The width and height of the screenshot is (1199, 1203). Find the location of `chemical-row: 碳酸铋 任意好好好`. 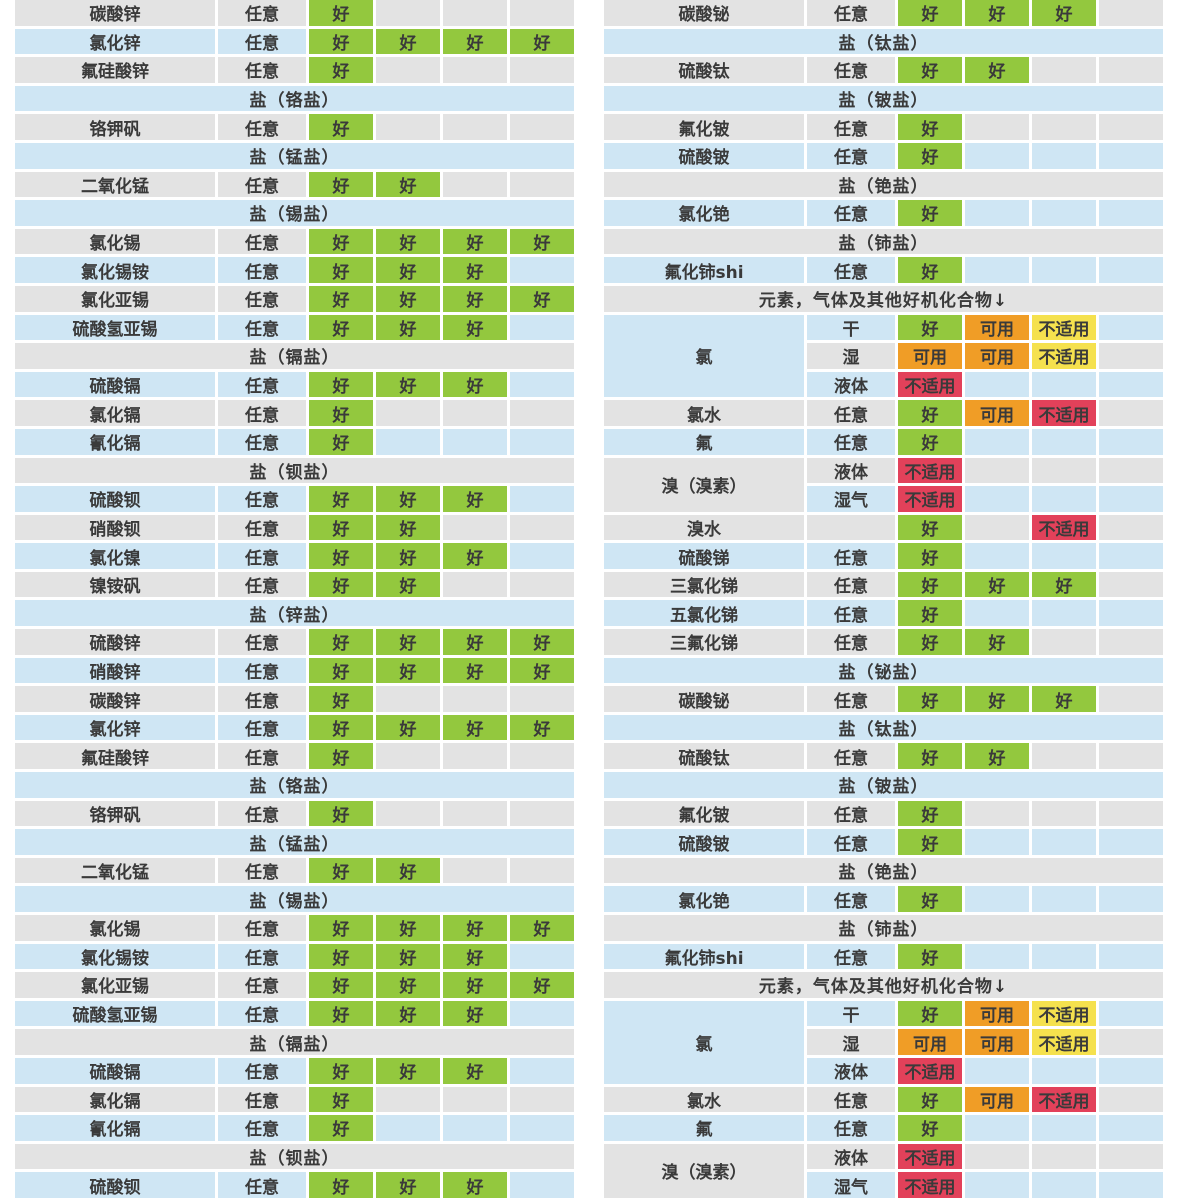

chemical-row: 碳酸铋 任意好好好 is located at coordinates (883, 699).